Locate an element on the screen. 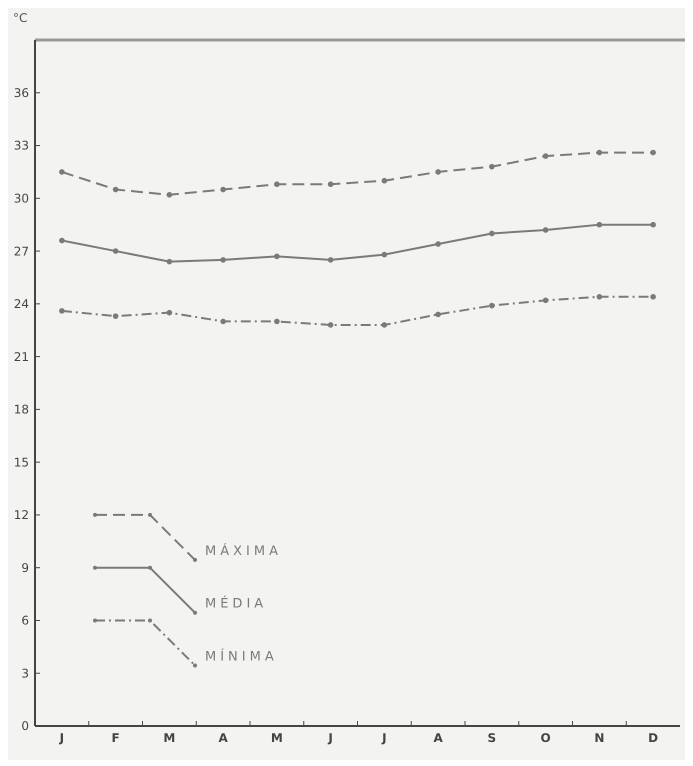  x-tick-label: S is located at coordinates (492, 738).